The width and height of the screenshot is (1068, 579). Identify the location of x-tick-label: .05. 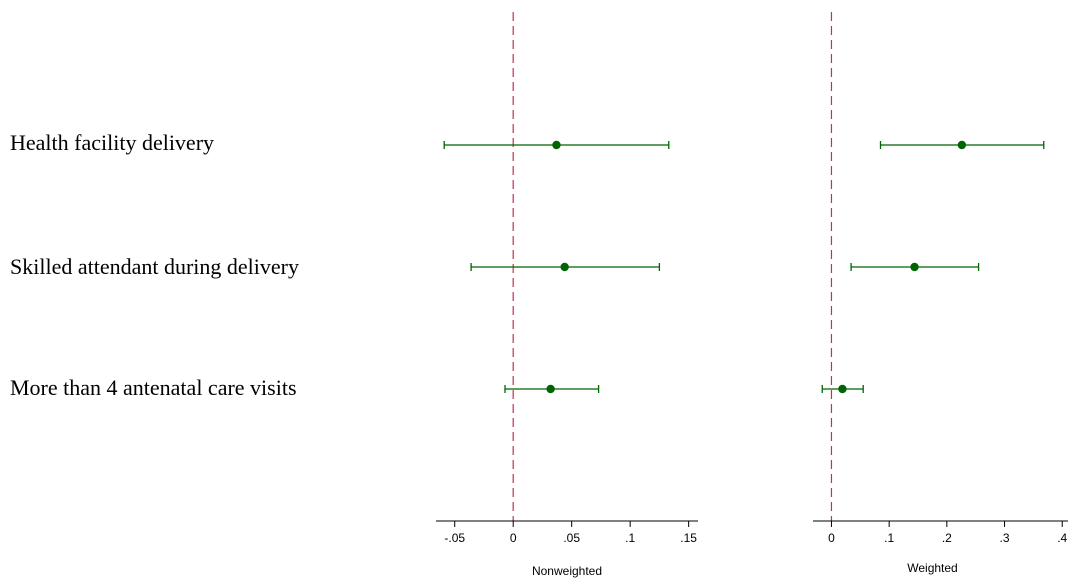
(571, 538).